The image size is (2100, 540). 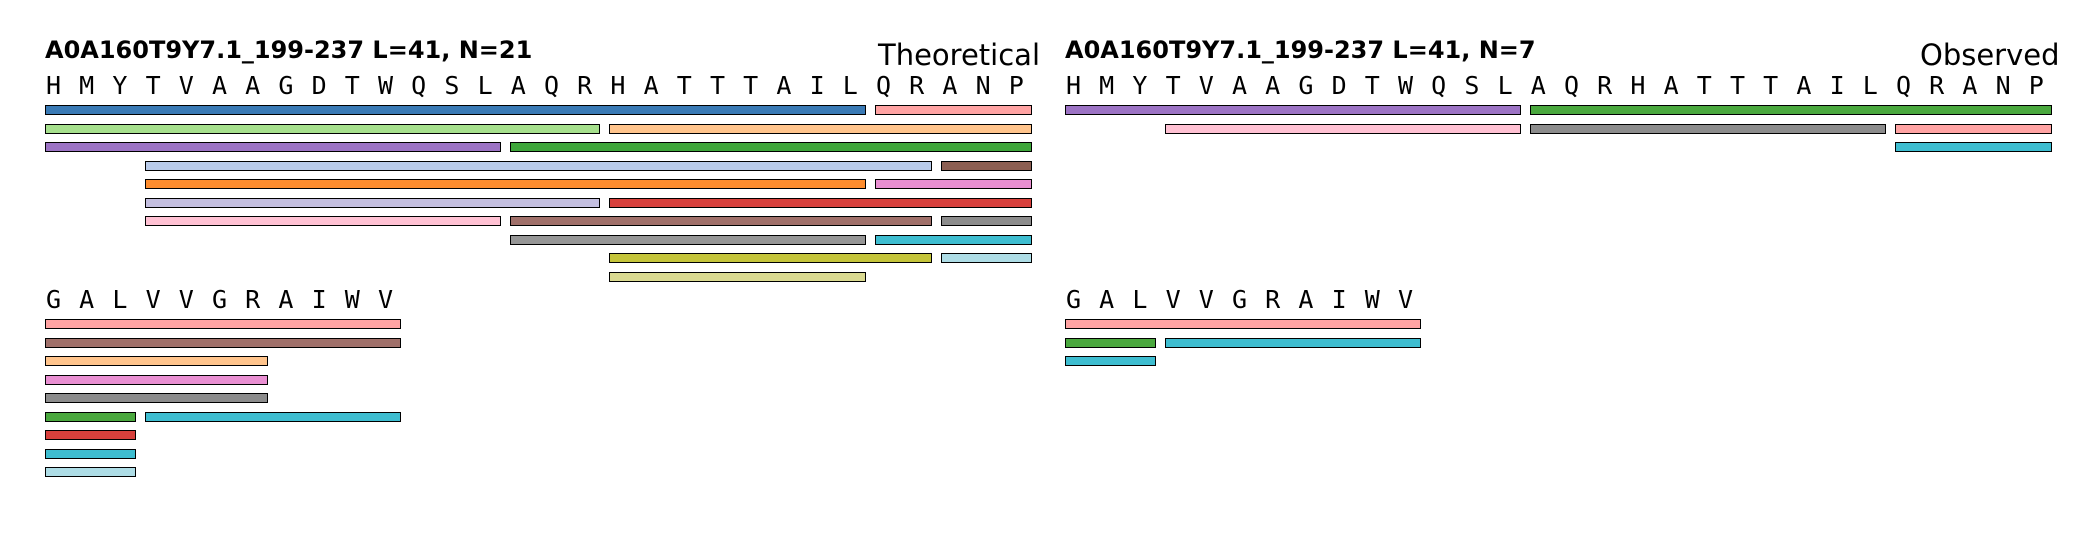 I want to click on panel-label: Theoretical, so click(x=959, y=55).